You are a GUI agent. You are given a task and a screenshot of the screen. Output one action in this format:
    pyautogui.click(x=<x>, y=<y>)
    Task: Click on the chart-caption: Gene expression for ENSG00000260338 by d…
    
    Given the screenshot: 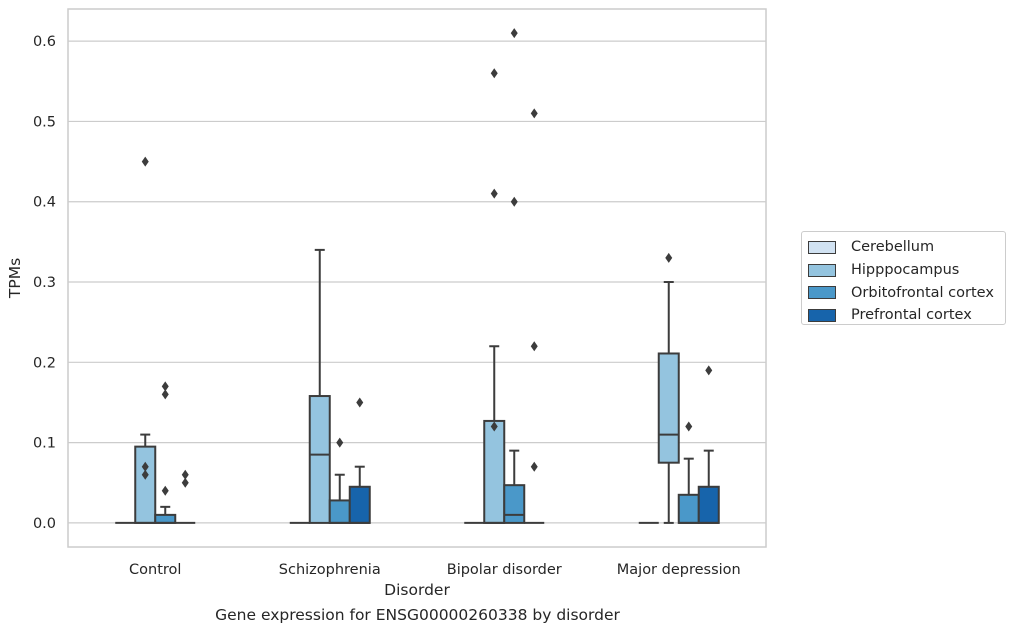 What is the action you would take?
    pyautogui.click(x=417, y=615)
    